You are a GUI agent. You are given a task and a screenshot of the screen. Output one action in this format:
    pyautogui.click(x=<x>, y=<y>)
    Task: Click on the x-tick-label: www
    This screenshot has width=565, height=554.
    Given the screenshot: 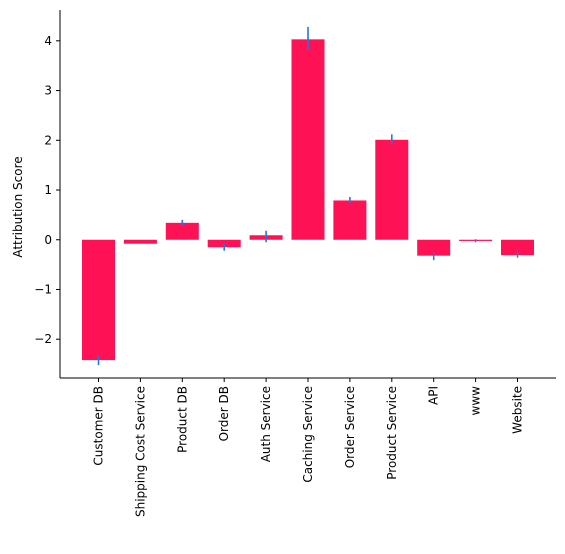 What is the action you would take?
    pyautogui.click(x=476, y=401)
    